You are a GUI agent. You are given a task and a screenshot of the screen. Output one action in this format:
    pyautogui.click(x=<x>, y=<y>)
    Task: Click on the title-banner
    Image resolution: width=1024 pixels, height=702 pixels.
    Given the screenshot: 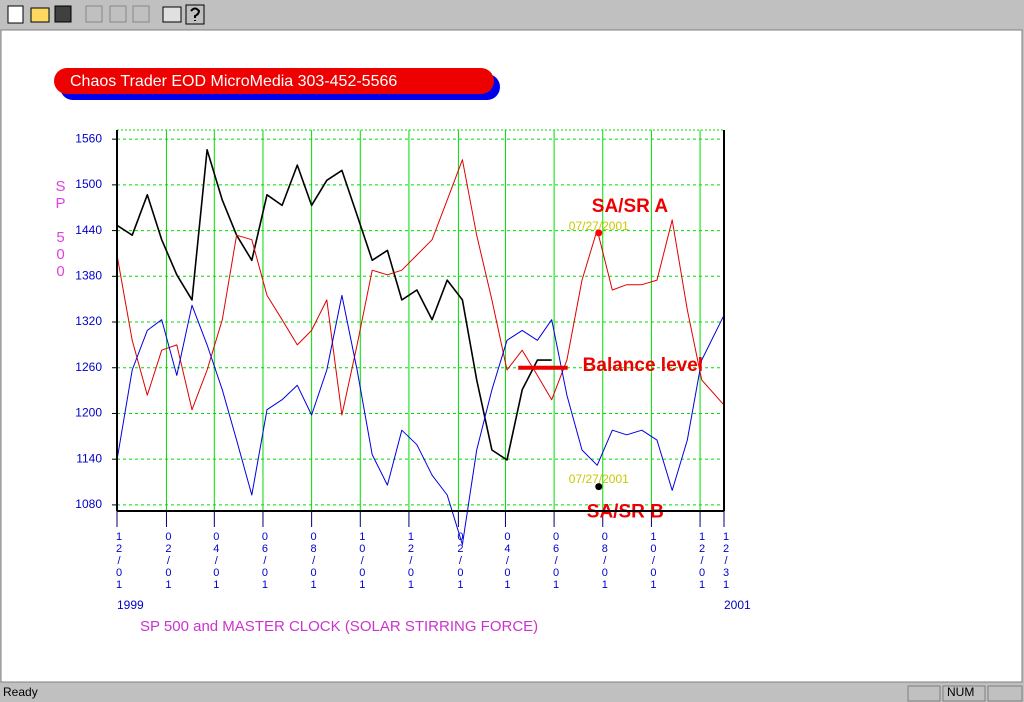 What is the action you would take?
    pyautogui.click(x=274, y=81)
    